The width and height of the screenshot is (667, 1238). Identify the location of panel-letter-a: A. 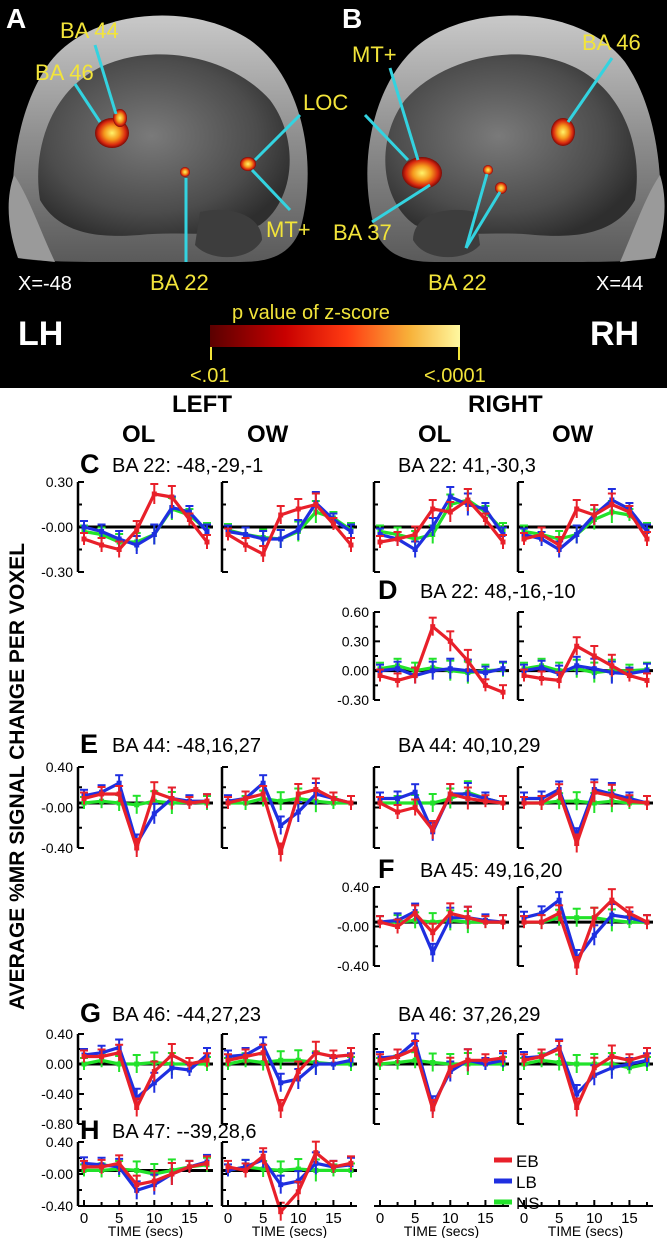
(16, 18).